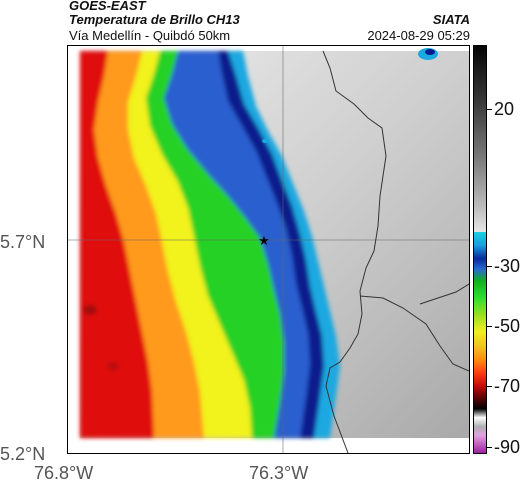 The width and height of the screenshot is (526, 491). Describe the element at coordinates (117, 244) in the screenshot. I see `cloud-band-red` at that location.